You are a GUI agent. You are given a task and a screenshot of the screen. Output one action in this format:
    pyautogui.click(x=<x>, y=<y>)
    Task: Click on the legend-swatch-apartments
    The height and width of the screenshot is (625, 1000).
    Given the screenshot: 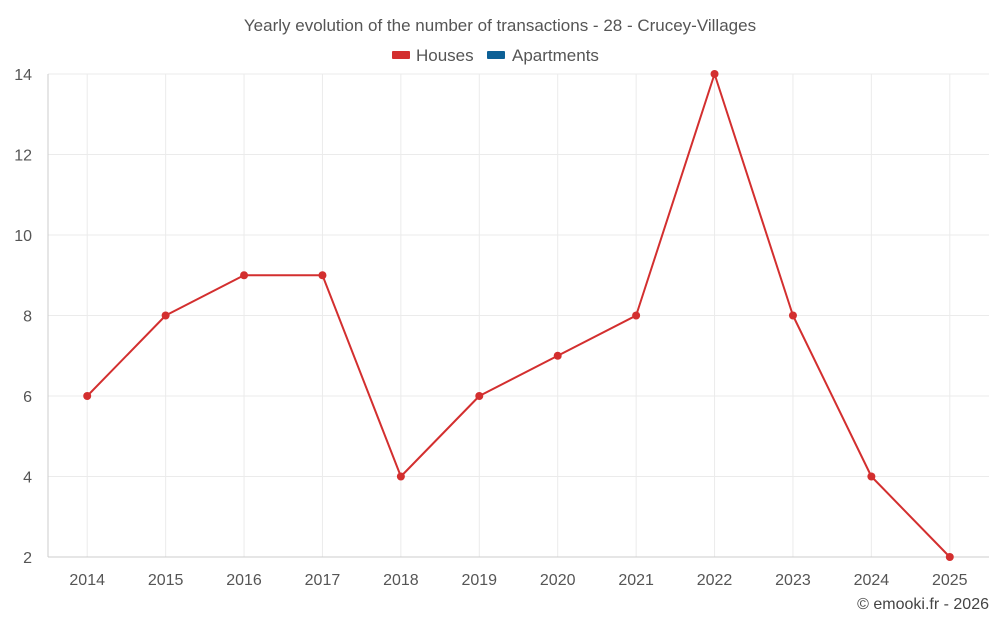 What is the action you would take?
    pyautogui.click(x=496, y=55)
    